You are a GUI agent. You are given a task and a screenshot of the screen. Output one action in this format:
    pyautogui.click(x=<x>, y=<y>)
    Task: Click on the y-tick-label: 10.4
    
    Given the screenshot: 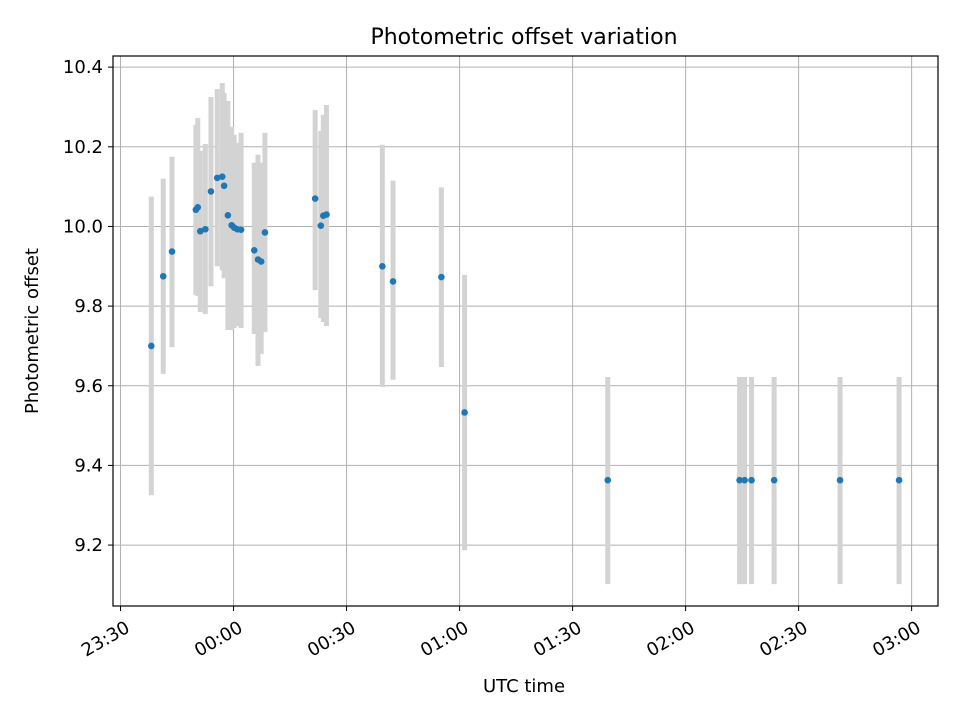 What is the action you would take?
    pyautogui.click(x=83, y=67)
    